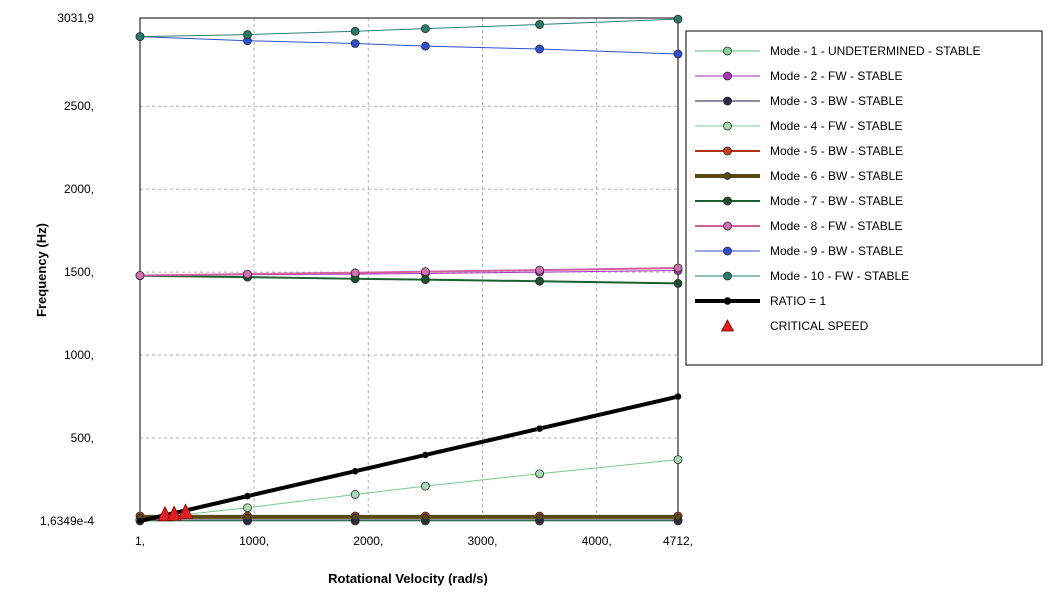 This screenshot has height=608, width=1047. I want to click on x-tick-label: 2000,, so click(368, 541).